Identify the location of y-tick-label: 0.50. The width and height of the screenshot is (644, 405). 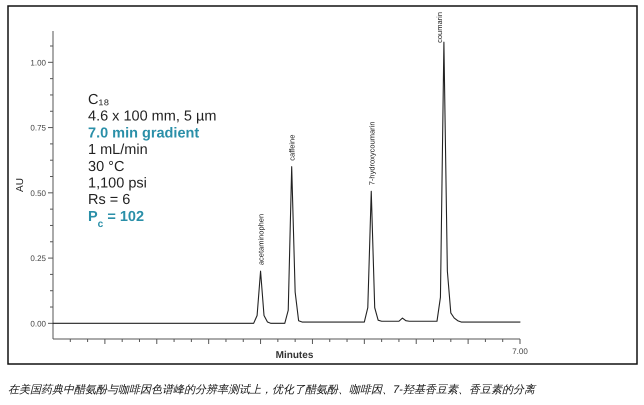
(38, 193).